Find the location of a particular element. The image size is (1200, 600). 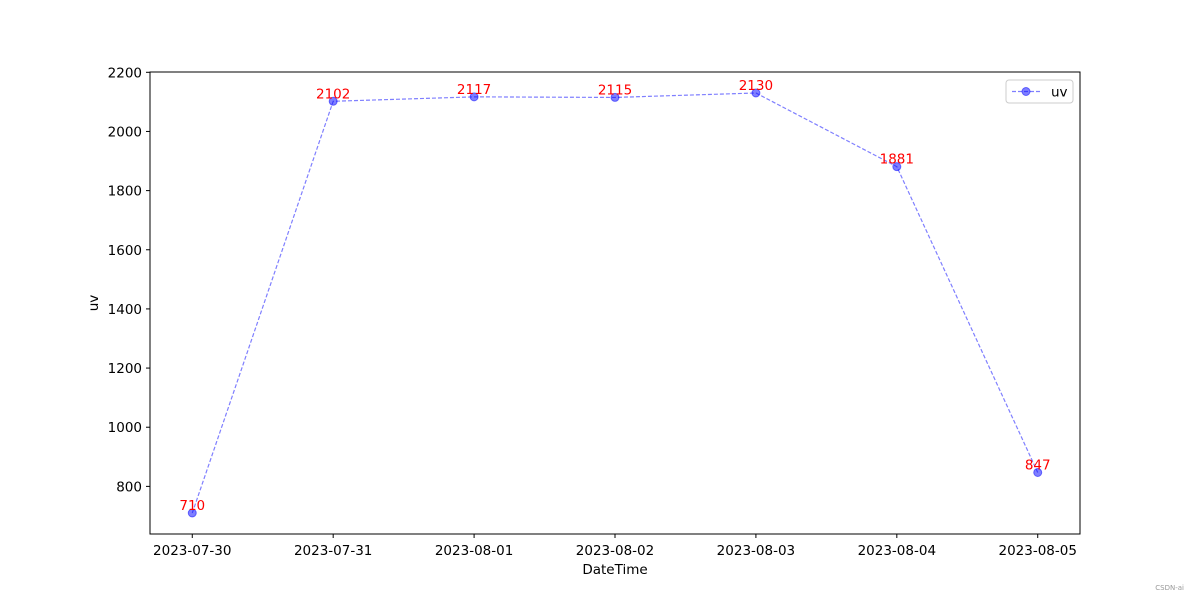

watermark: CSDN-ai is located at coordinates (1169, 588).